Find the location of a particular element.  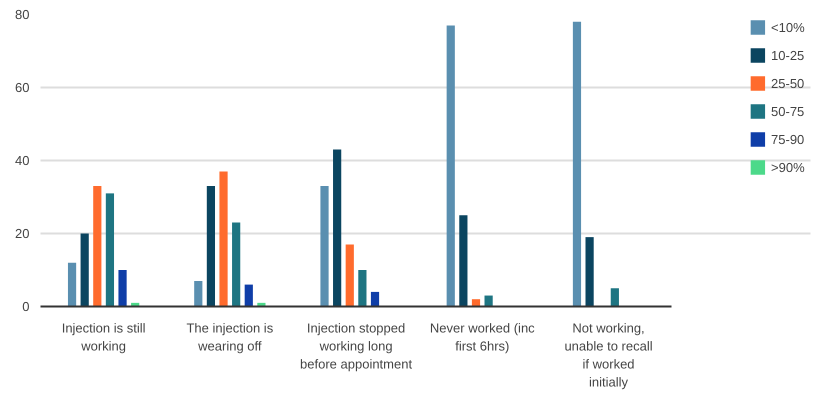

y-tick-label: 0 is located at coordinates (26, 306).